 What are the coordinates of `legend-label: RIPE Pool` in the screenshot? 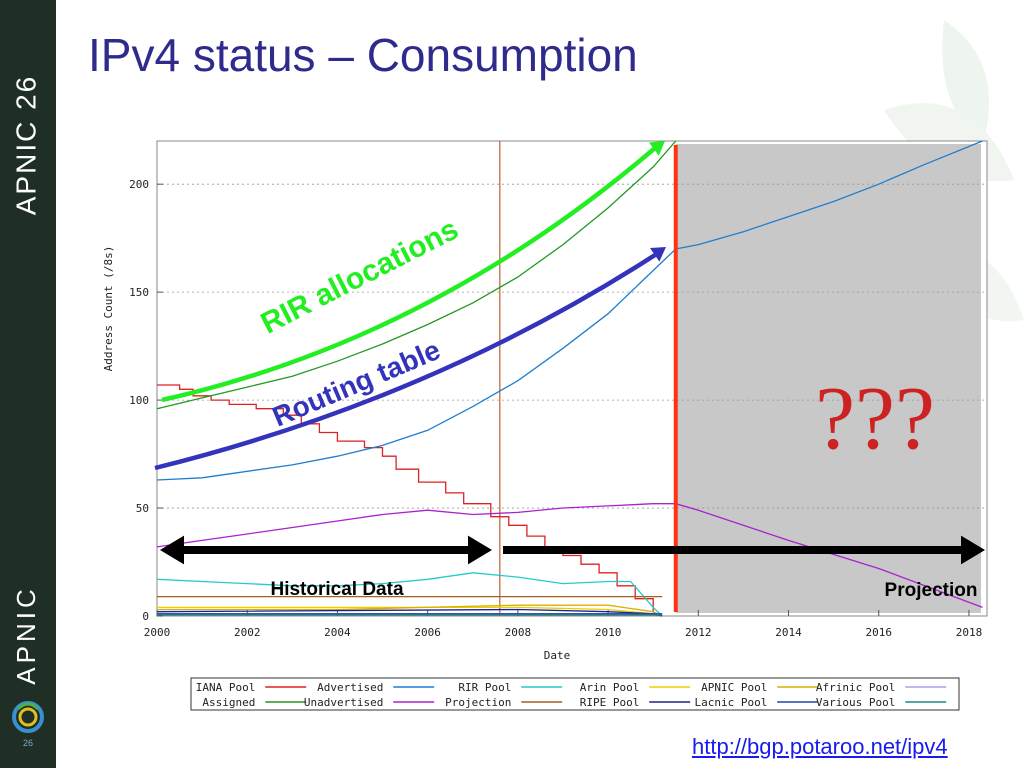 It's located at (610, 702).